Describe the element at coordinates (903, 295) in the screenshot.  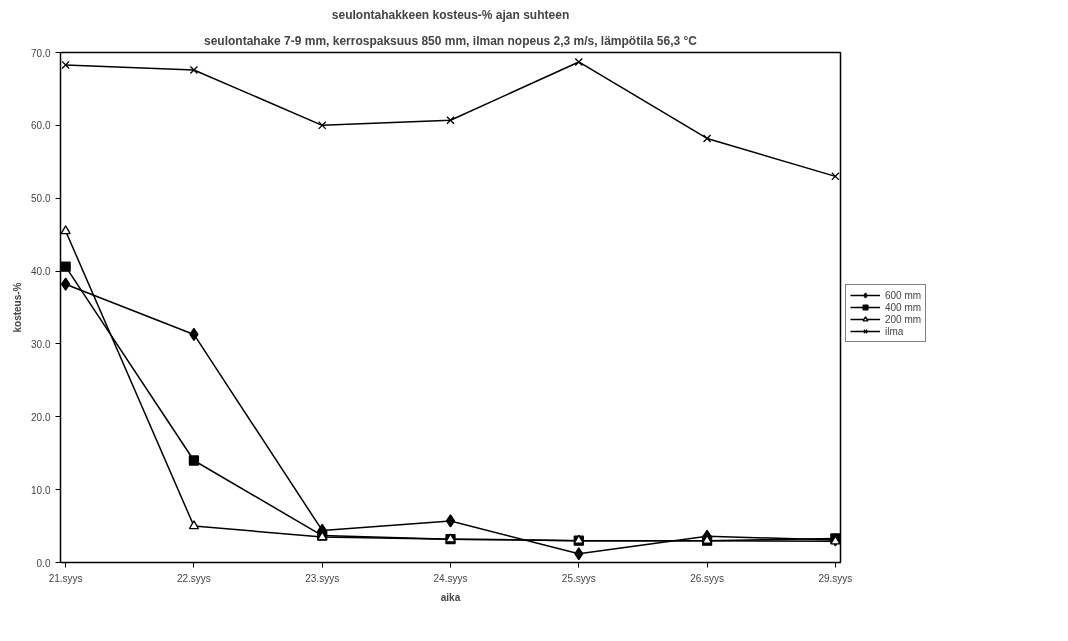
I see `legend-label: 600 mm` at that location.